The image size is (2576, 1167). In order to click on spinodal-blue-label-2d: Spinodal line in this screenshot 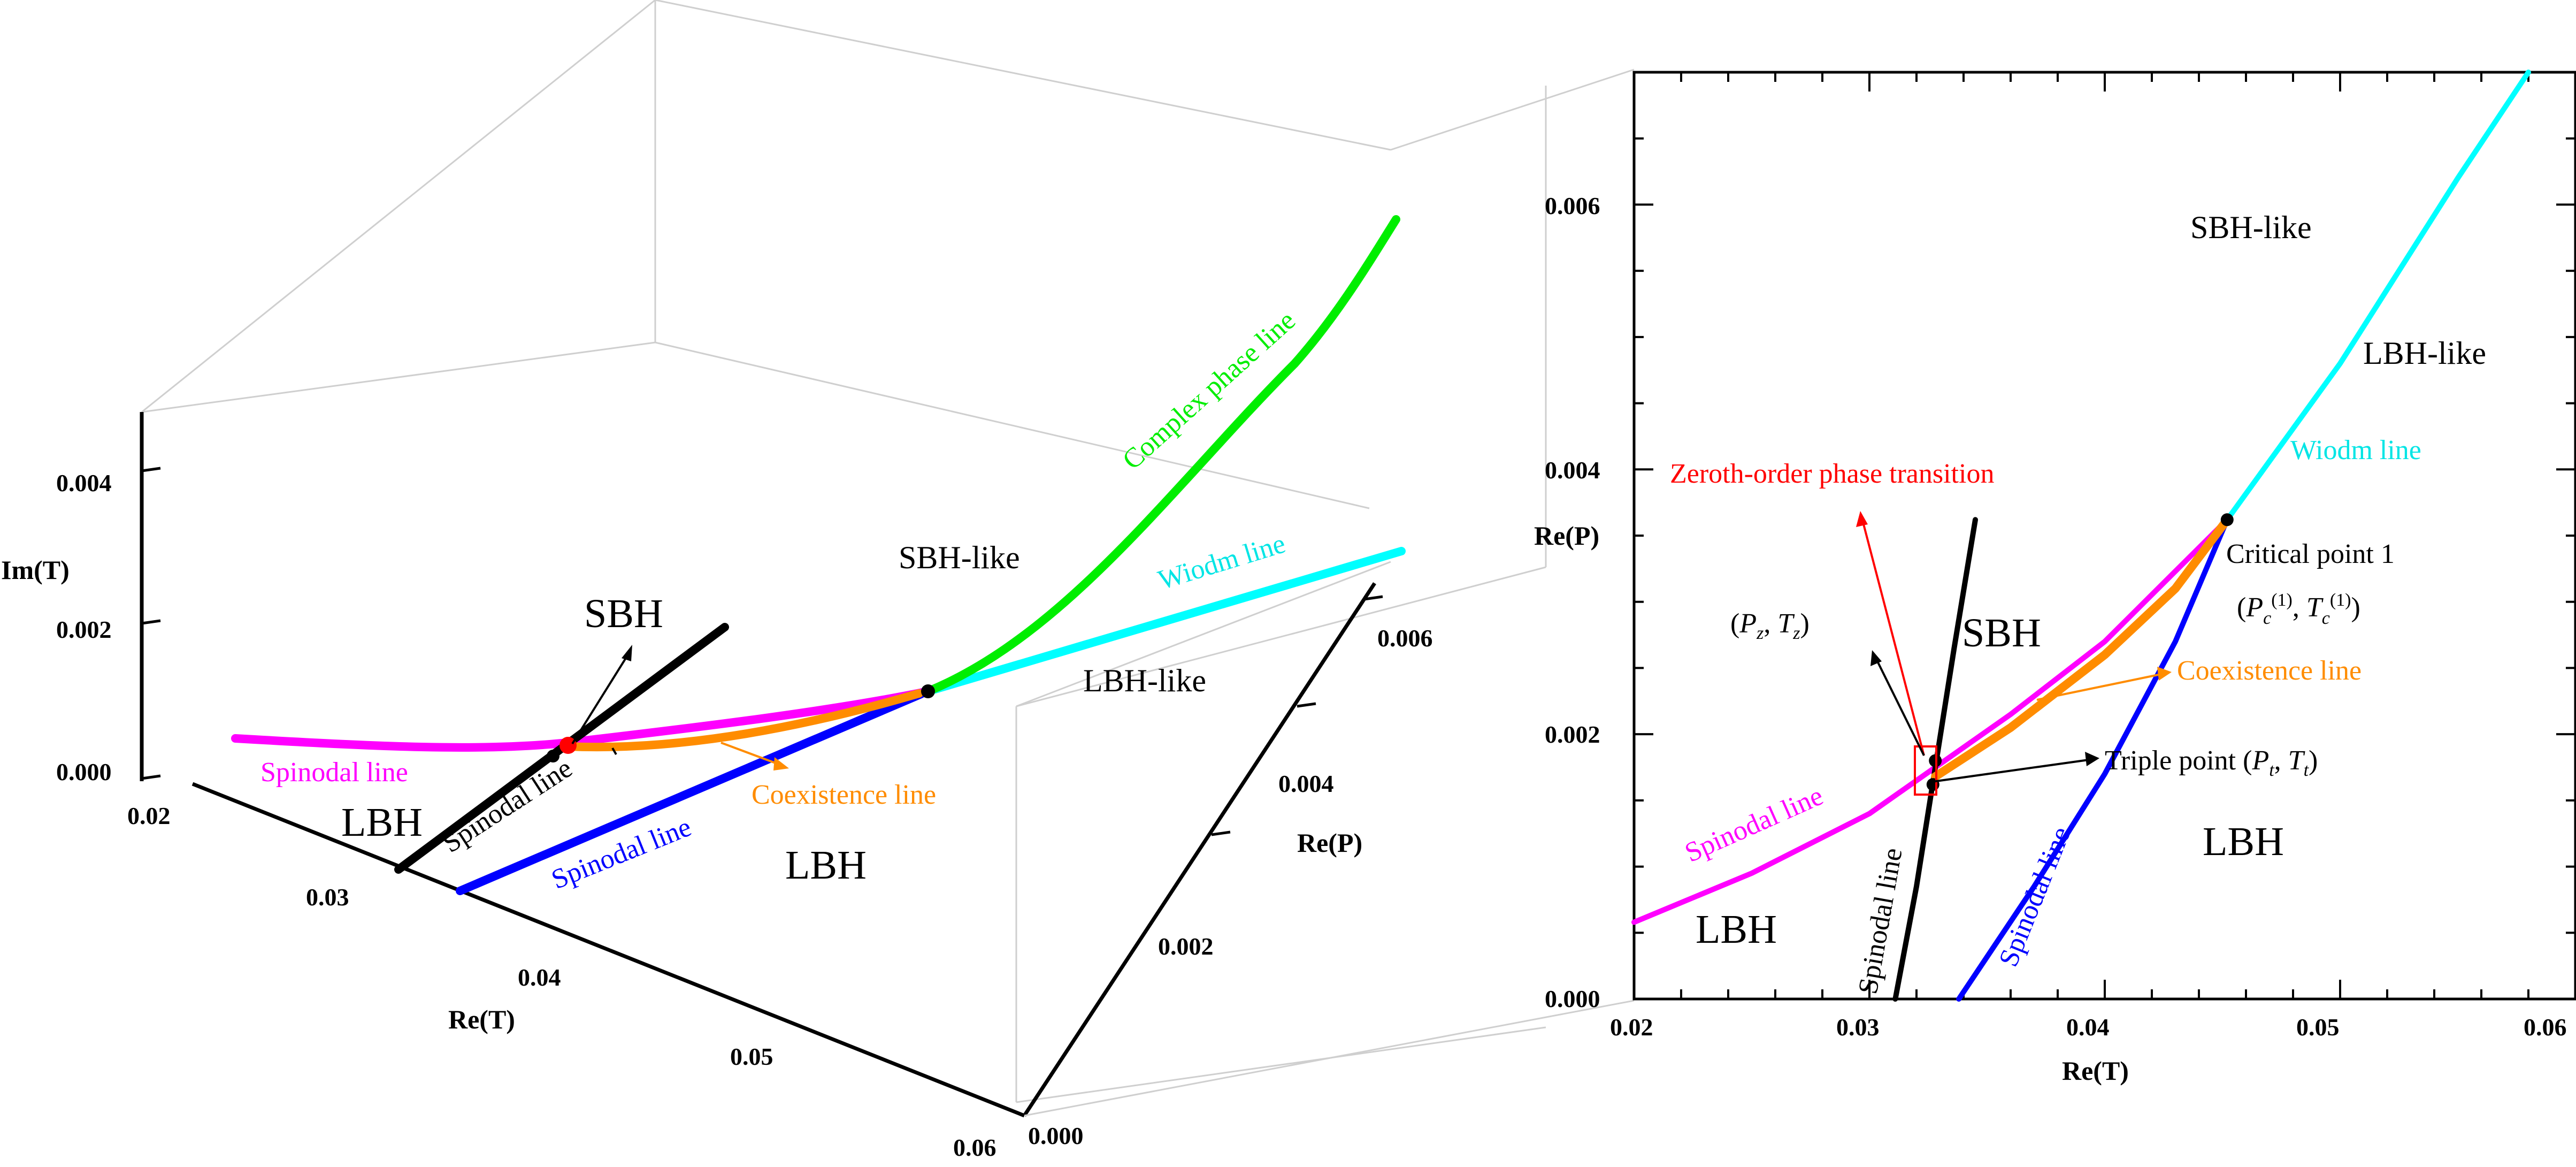, I will do `click(2034, 896)`.